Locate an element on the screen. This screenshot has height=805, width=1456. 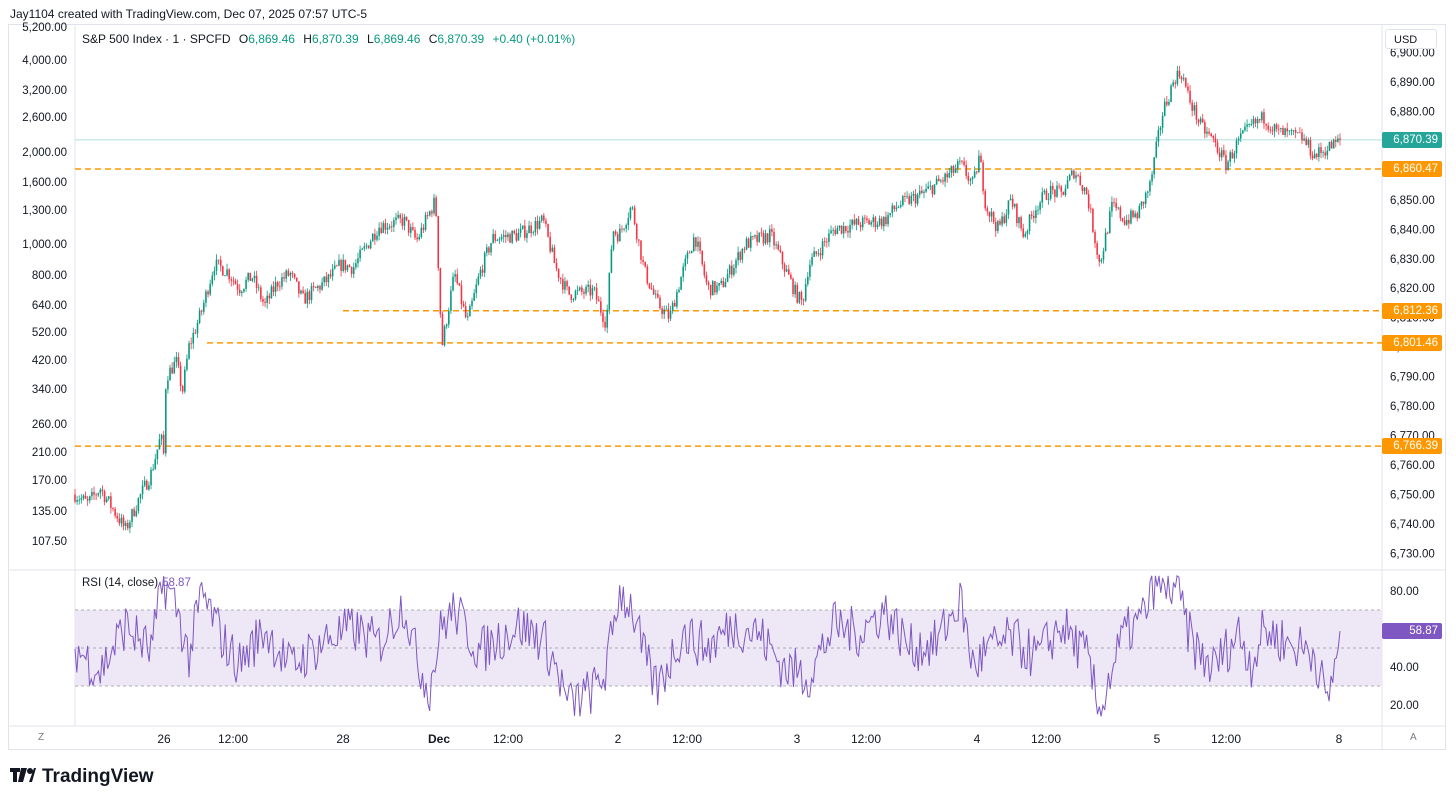
low-value: 6,869.46 is located at coordinates (397, 39).